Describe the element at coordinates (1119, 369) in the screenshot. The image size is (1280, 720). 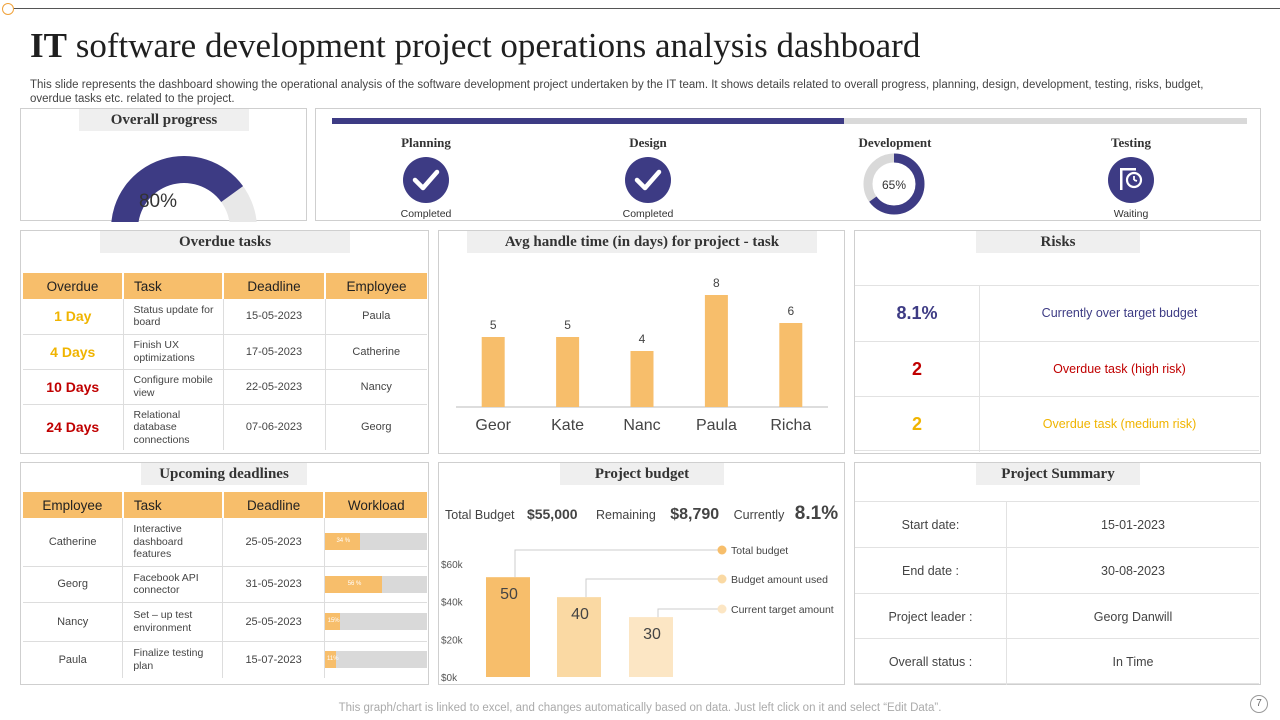
I see `risk-text: Overdue task (high risk)` at that location.